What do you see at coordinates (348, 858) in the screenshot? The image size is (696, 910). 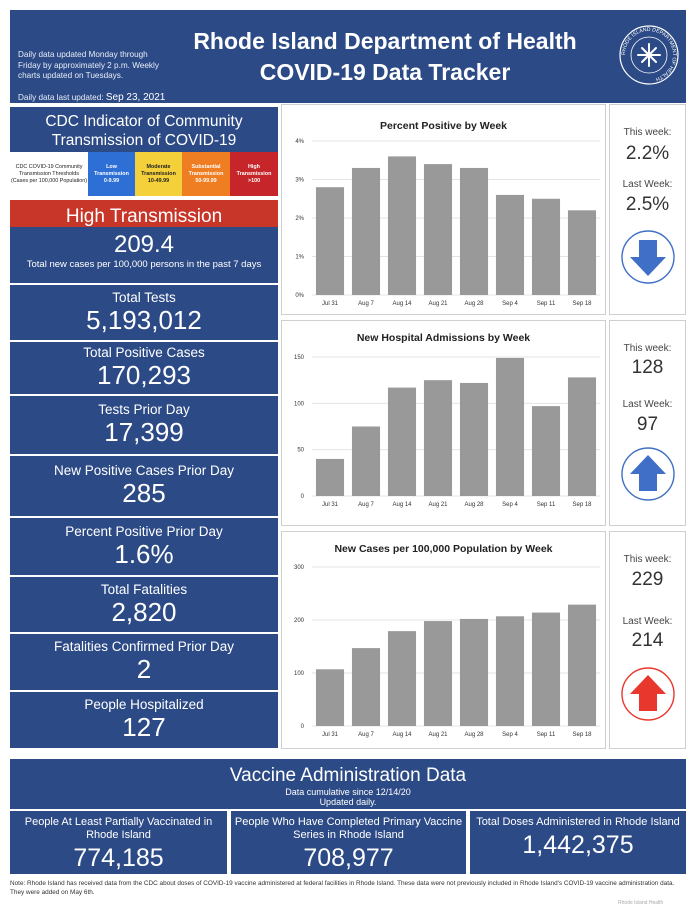 I see `fully-vaccinated-value: 708,977` at bounding box center [348, 858].